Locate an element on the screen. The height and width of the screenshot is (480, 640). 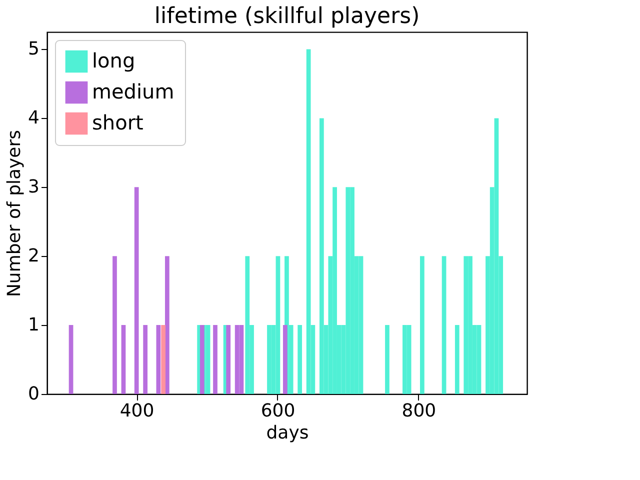
x-tick-label: 800 is located at coordinates (419, 411).